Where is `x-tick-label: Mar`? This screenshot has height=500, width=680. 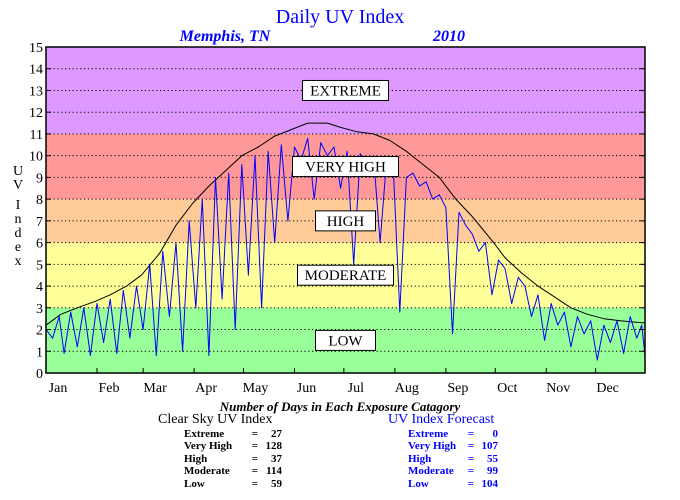 x-tick-label: Mar is located at coordinates (155, 388).